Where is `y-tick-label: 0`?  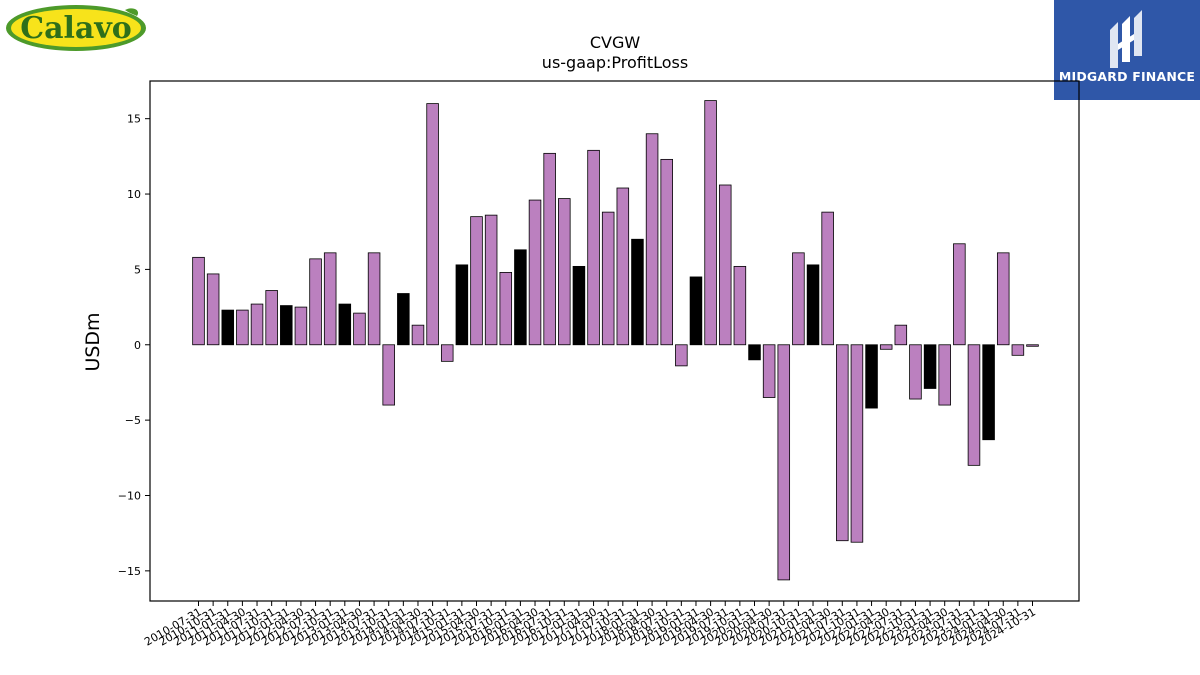
y-tick-label: 0 is located at coordinates (137, 345).